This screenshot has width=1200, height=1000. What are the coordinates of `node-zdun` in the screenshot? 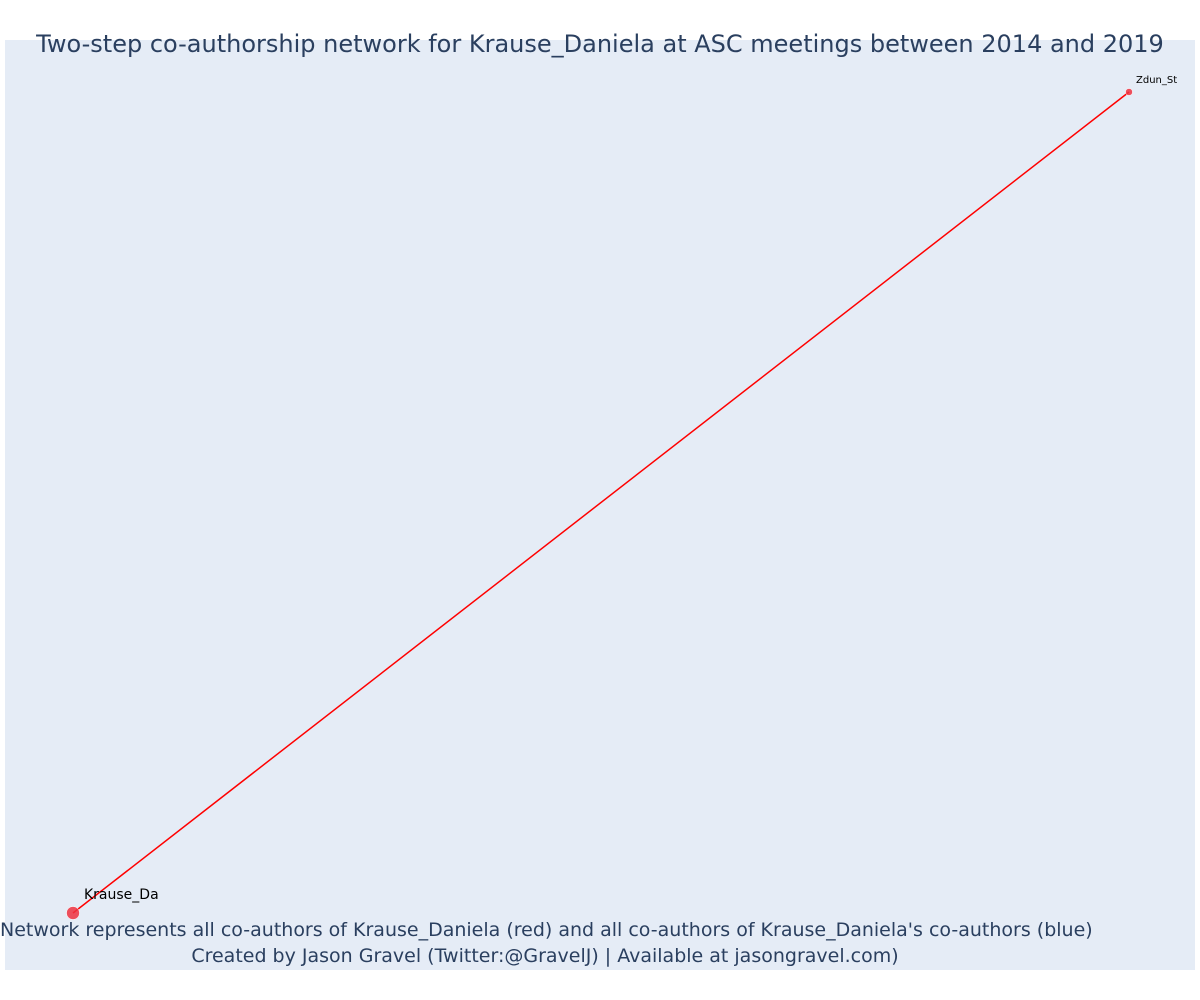 It's located at (1129, 92).